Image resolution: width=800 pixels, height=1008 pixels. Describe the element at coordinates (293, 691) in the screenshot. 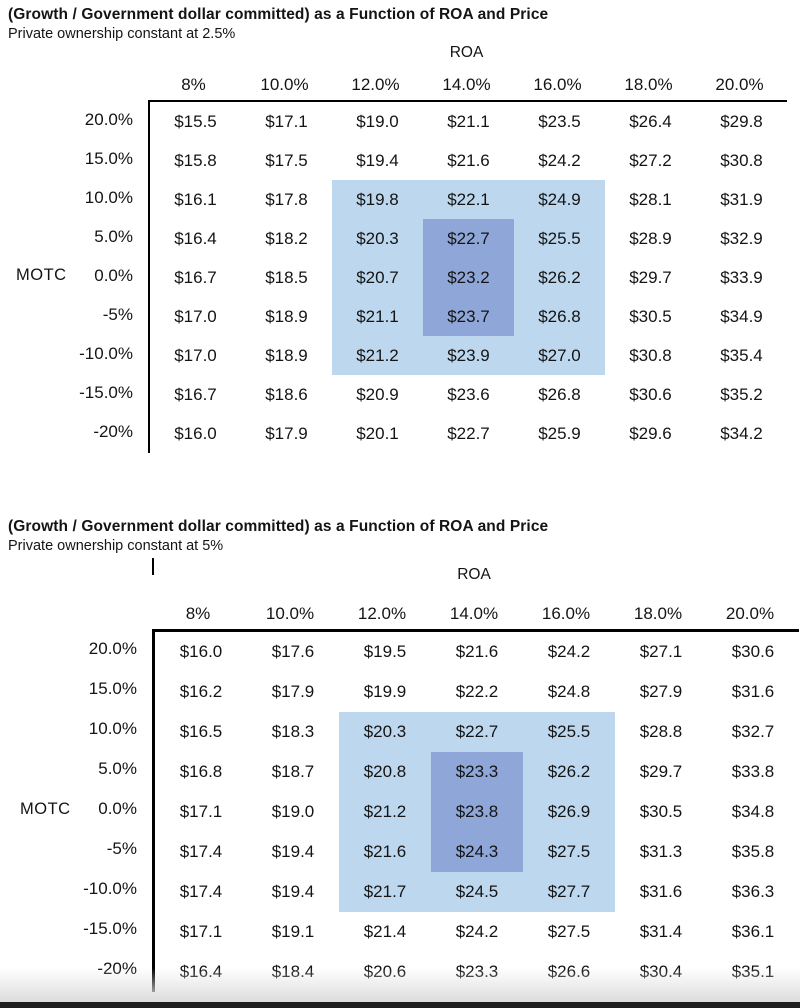

I see `table-cell: $17.9` at that location.